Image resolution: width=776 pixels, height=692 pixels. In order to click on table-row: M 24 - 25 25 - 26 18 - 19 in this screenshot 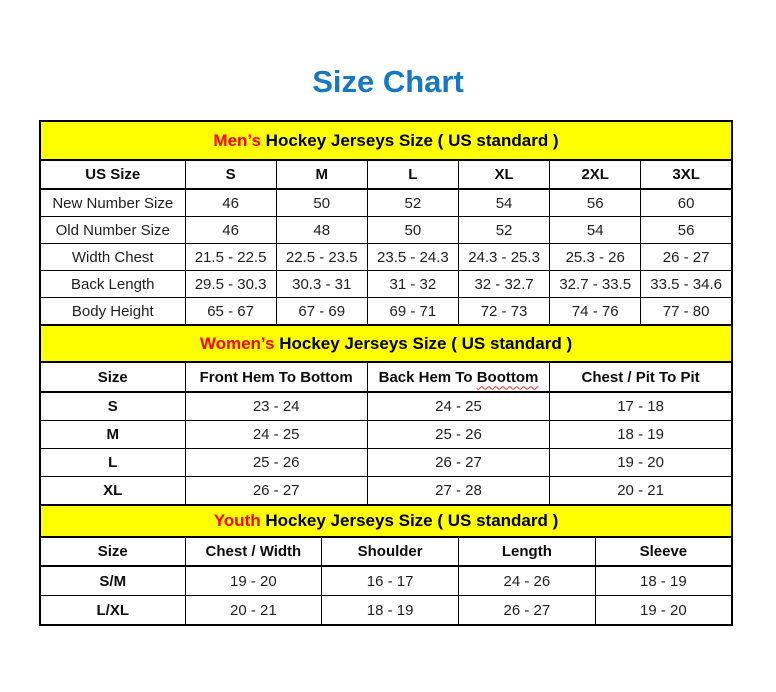, I will do `click(386, 434)`.